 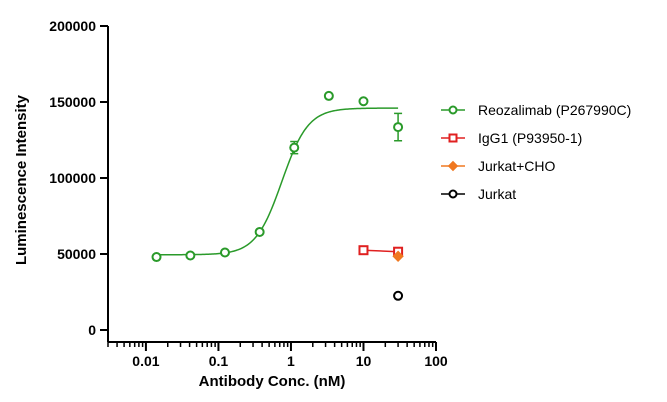 I want to click on y-tick-label: 50000, so click(x=76, y=254).